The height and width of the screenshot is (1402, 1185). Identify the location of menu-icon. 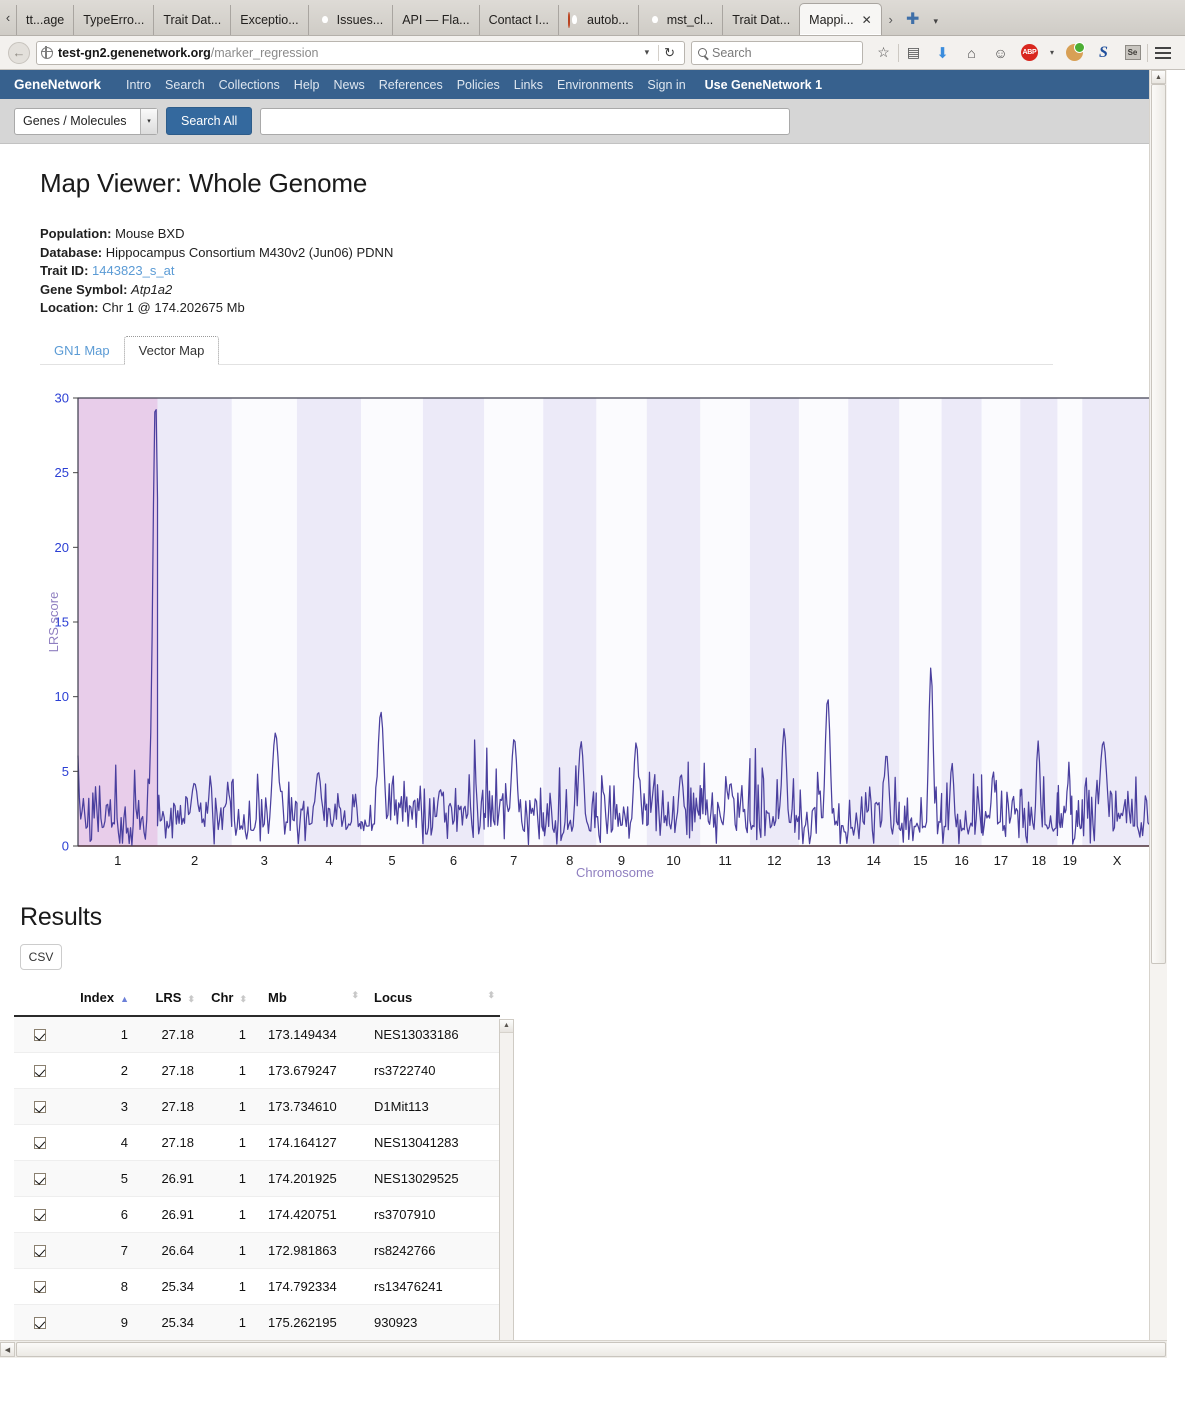
(1162, 53).